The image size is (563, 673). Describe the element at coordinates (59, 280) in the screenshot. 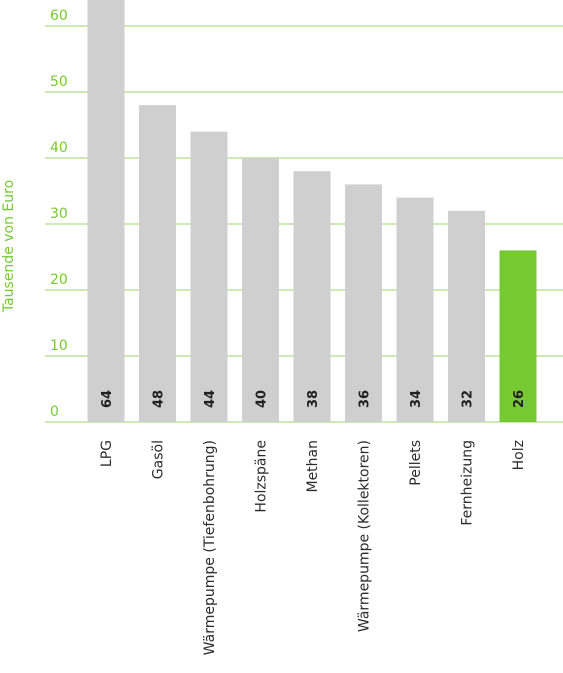

I see `y-tick-label: 20` at that location.